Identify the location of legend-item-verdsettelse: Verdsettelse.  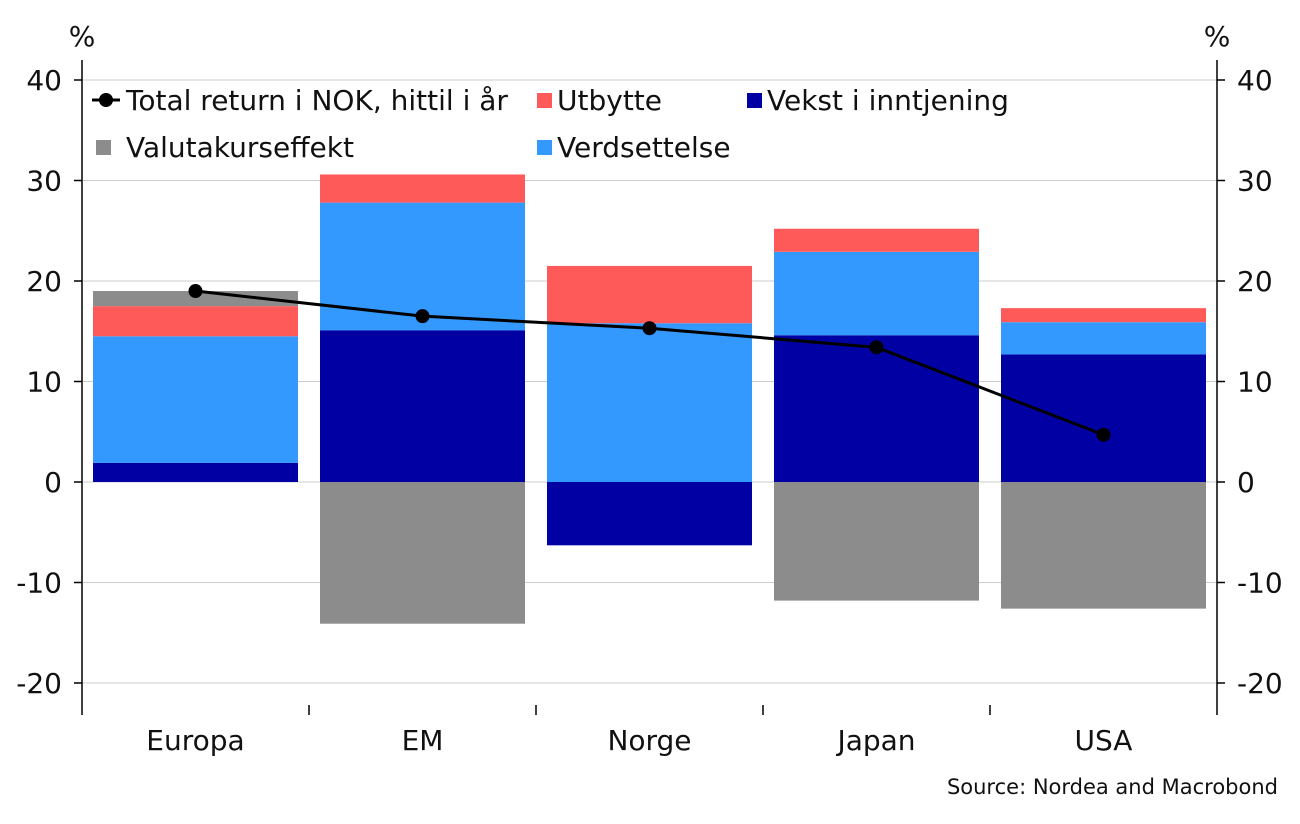
(634, 147).